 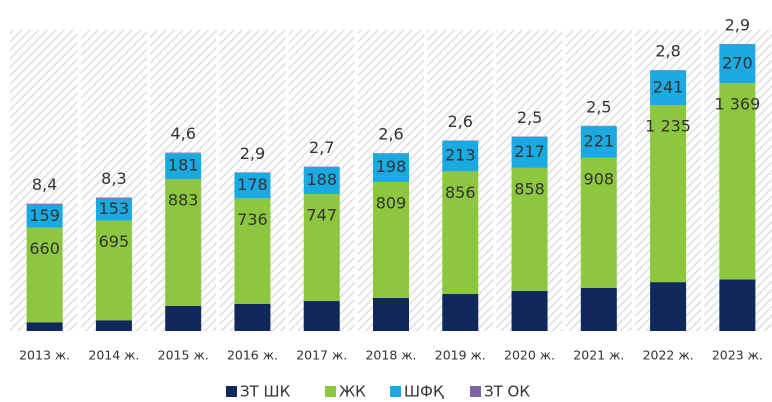 What do you see at coordinates (321, 214) in the screenshot?
I see `data-label: 747` at bounding box center [321, 214].